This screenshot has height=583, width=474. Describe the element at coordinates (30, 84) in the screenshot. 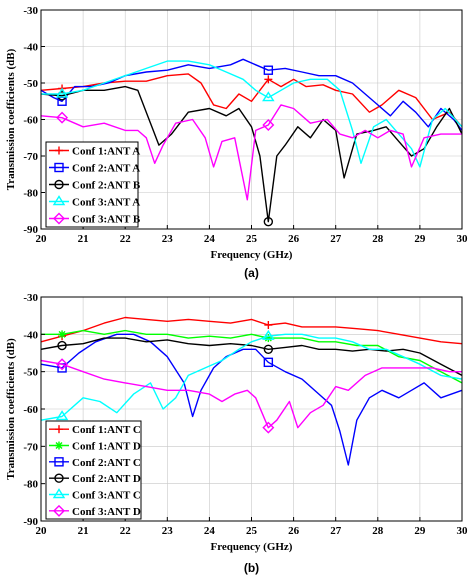

I see `y-tick-label: -50` at that location.